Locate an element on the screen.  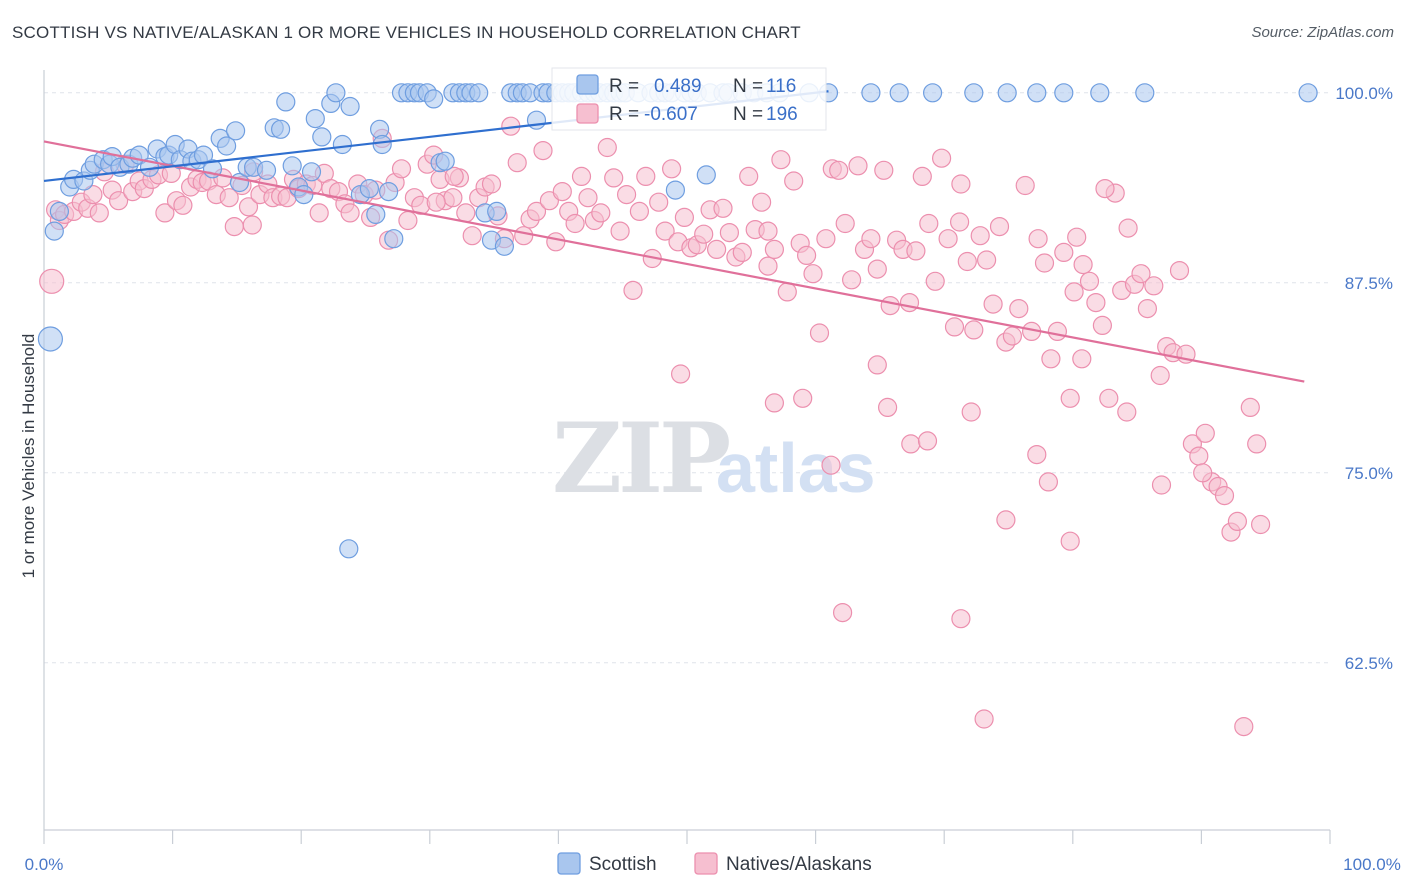
y-axis-label: 1 or more Vehicles in Household is located at coordinates (28, 456).